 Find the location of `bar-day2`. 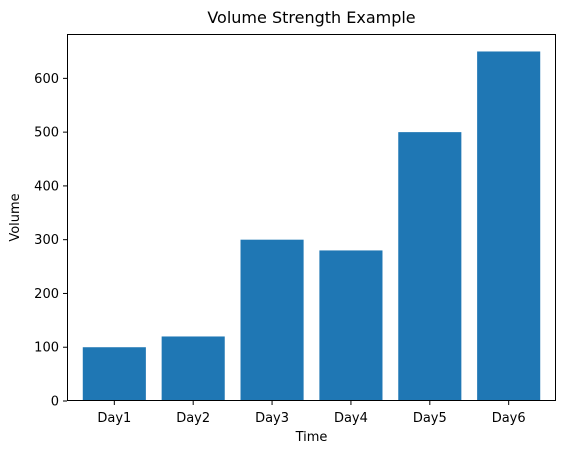

bar-day2 is located at coordinates (193, 368).